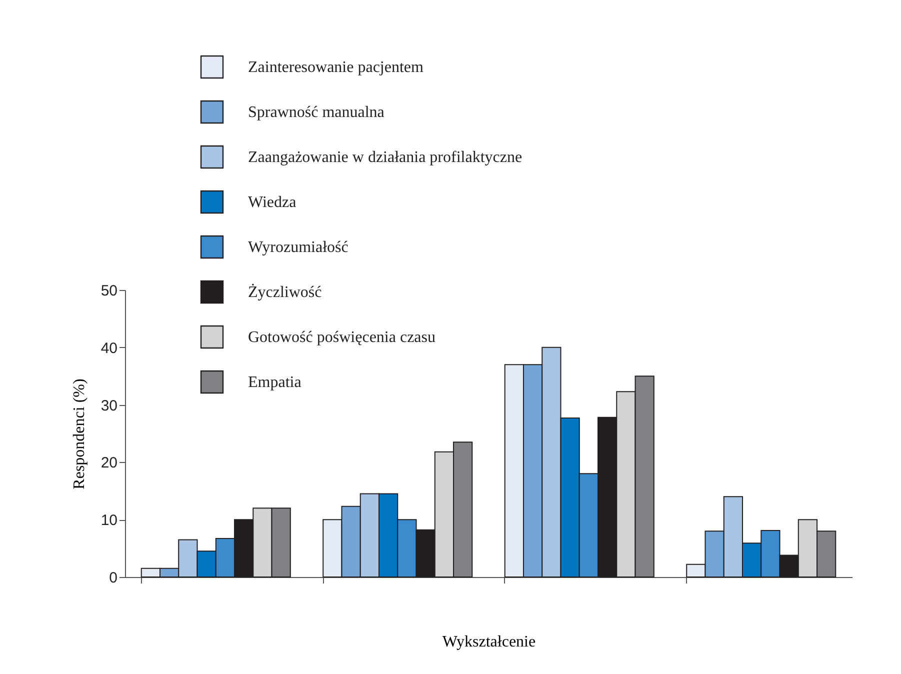  I want to click on y-tick-label: 20, so click(109, 463).